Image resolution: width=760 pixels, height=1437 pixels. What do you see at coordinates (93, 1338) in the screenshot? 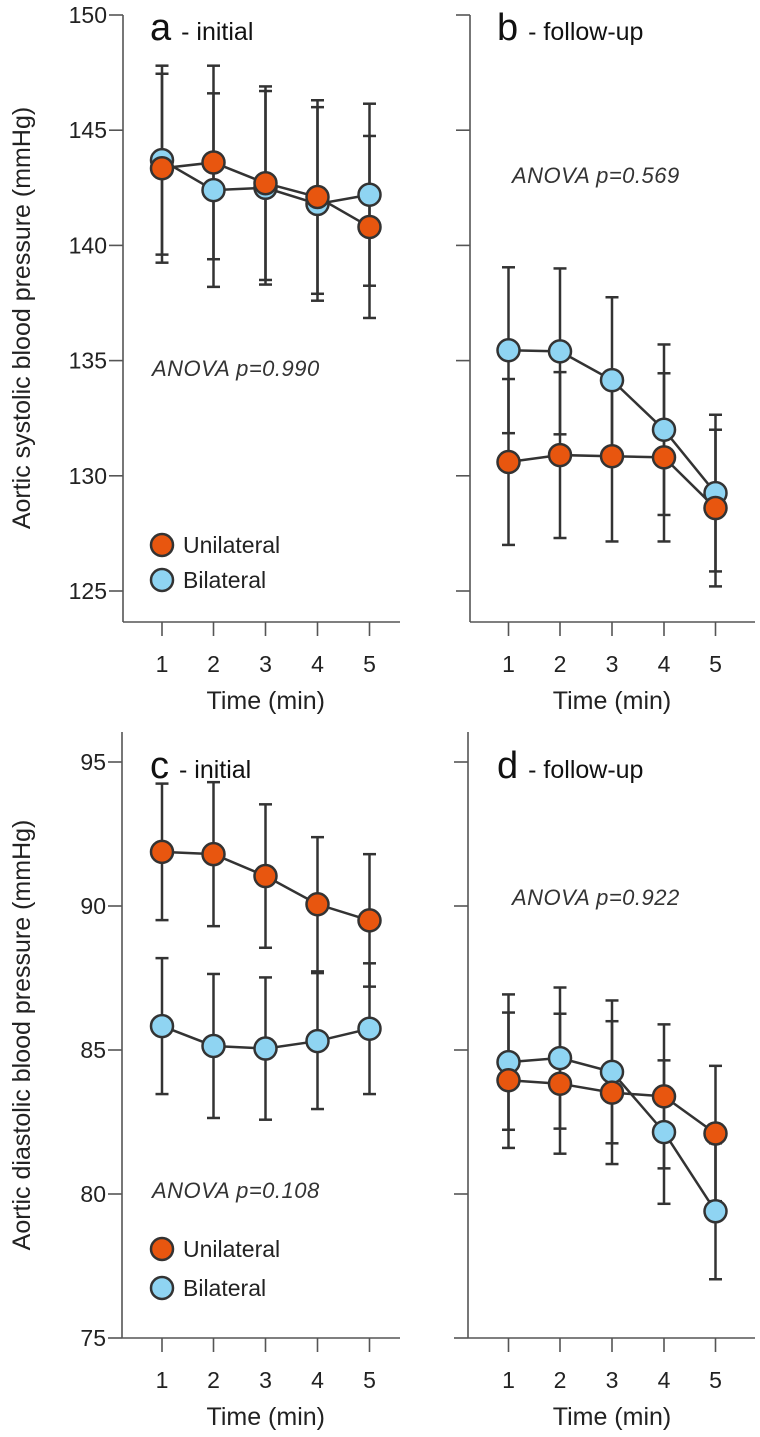
I see `y-tick-label: 75` at bounding box center [93, 1338].